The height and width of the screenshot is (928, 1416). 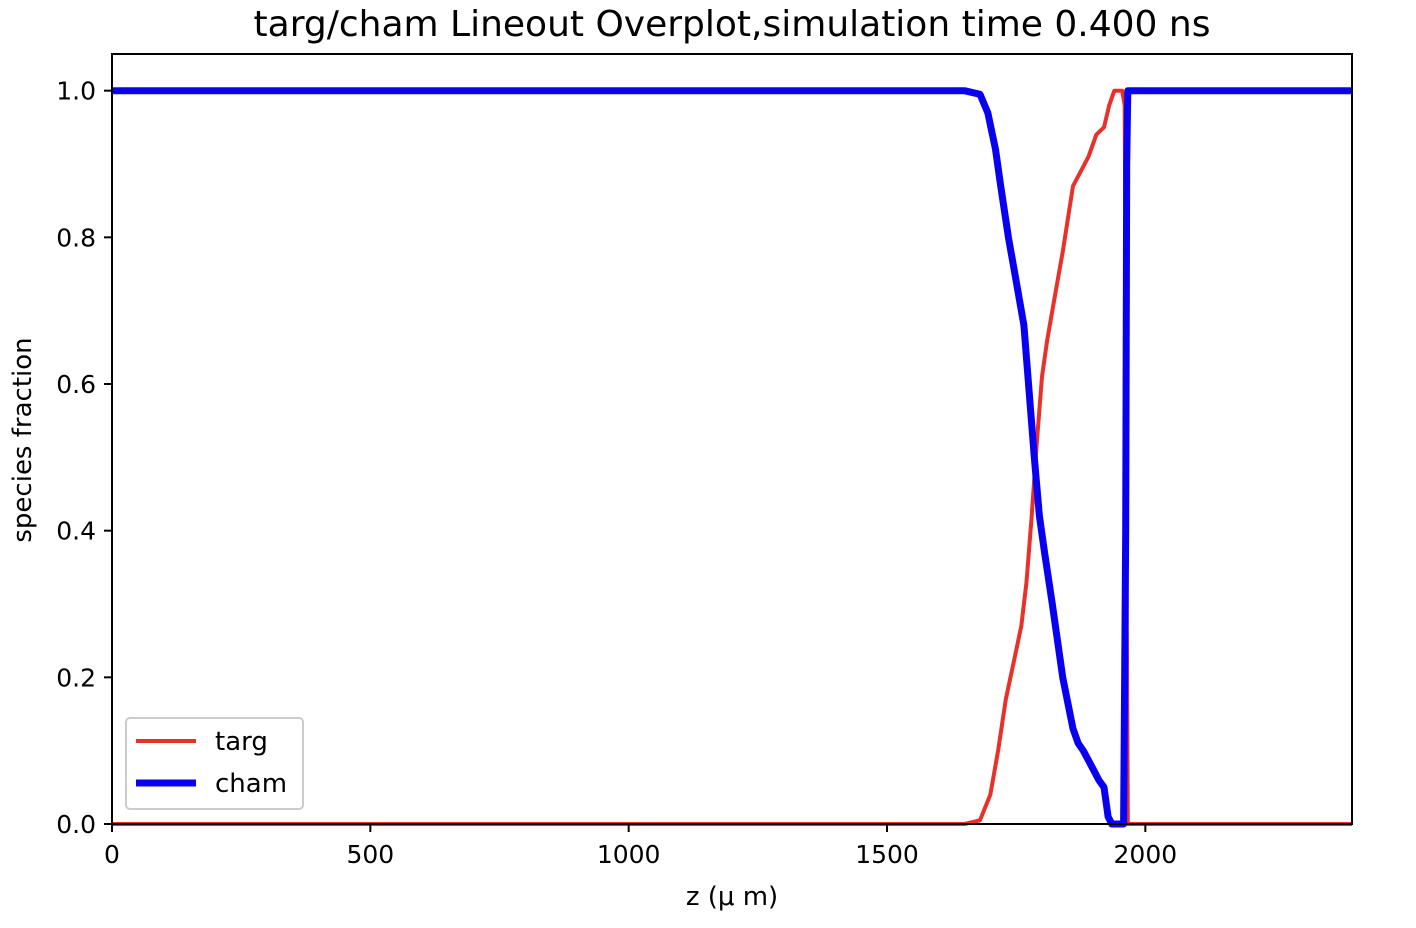 What do you see at coordinates (76, 824) in the screenshot?
I see `y-tick-label: 0.0` at bounding box center [76, 824].